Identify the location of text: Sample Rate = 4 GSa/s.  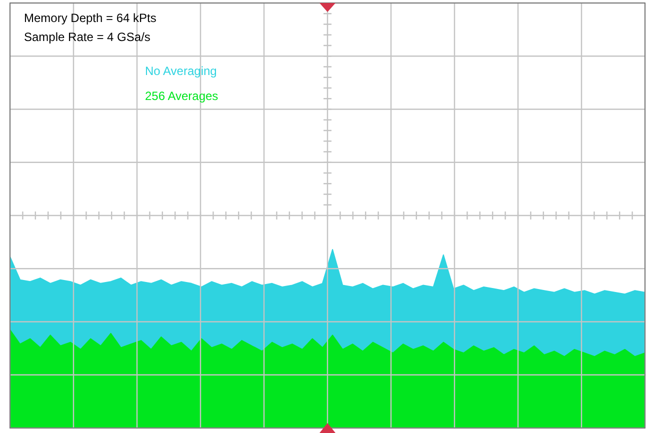
(87, 37).